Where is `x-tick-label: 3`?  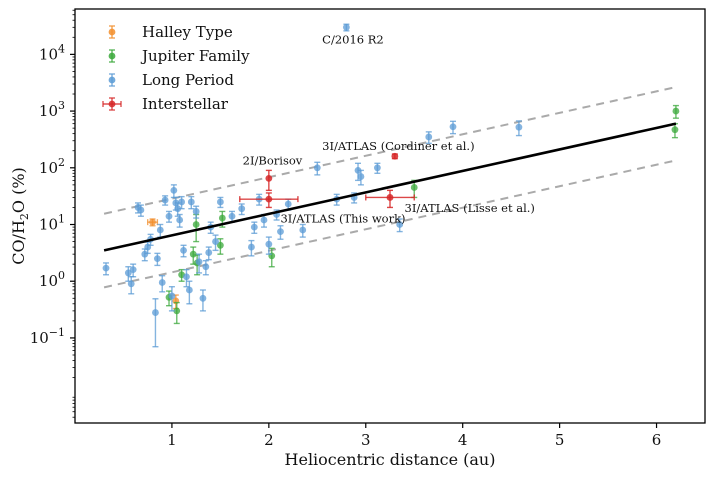
x-tick-label: 3 is located at coordinates (366, 440).